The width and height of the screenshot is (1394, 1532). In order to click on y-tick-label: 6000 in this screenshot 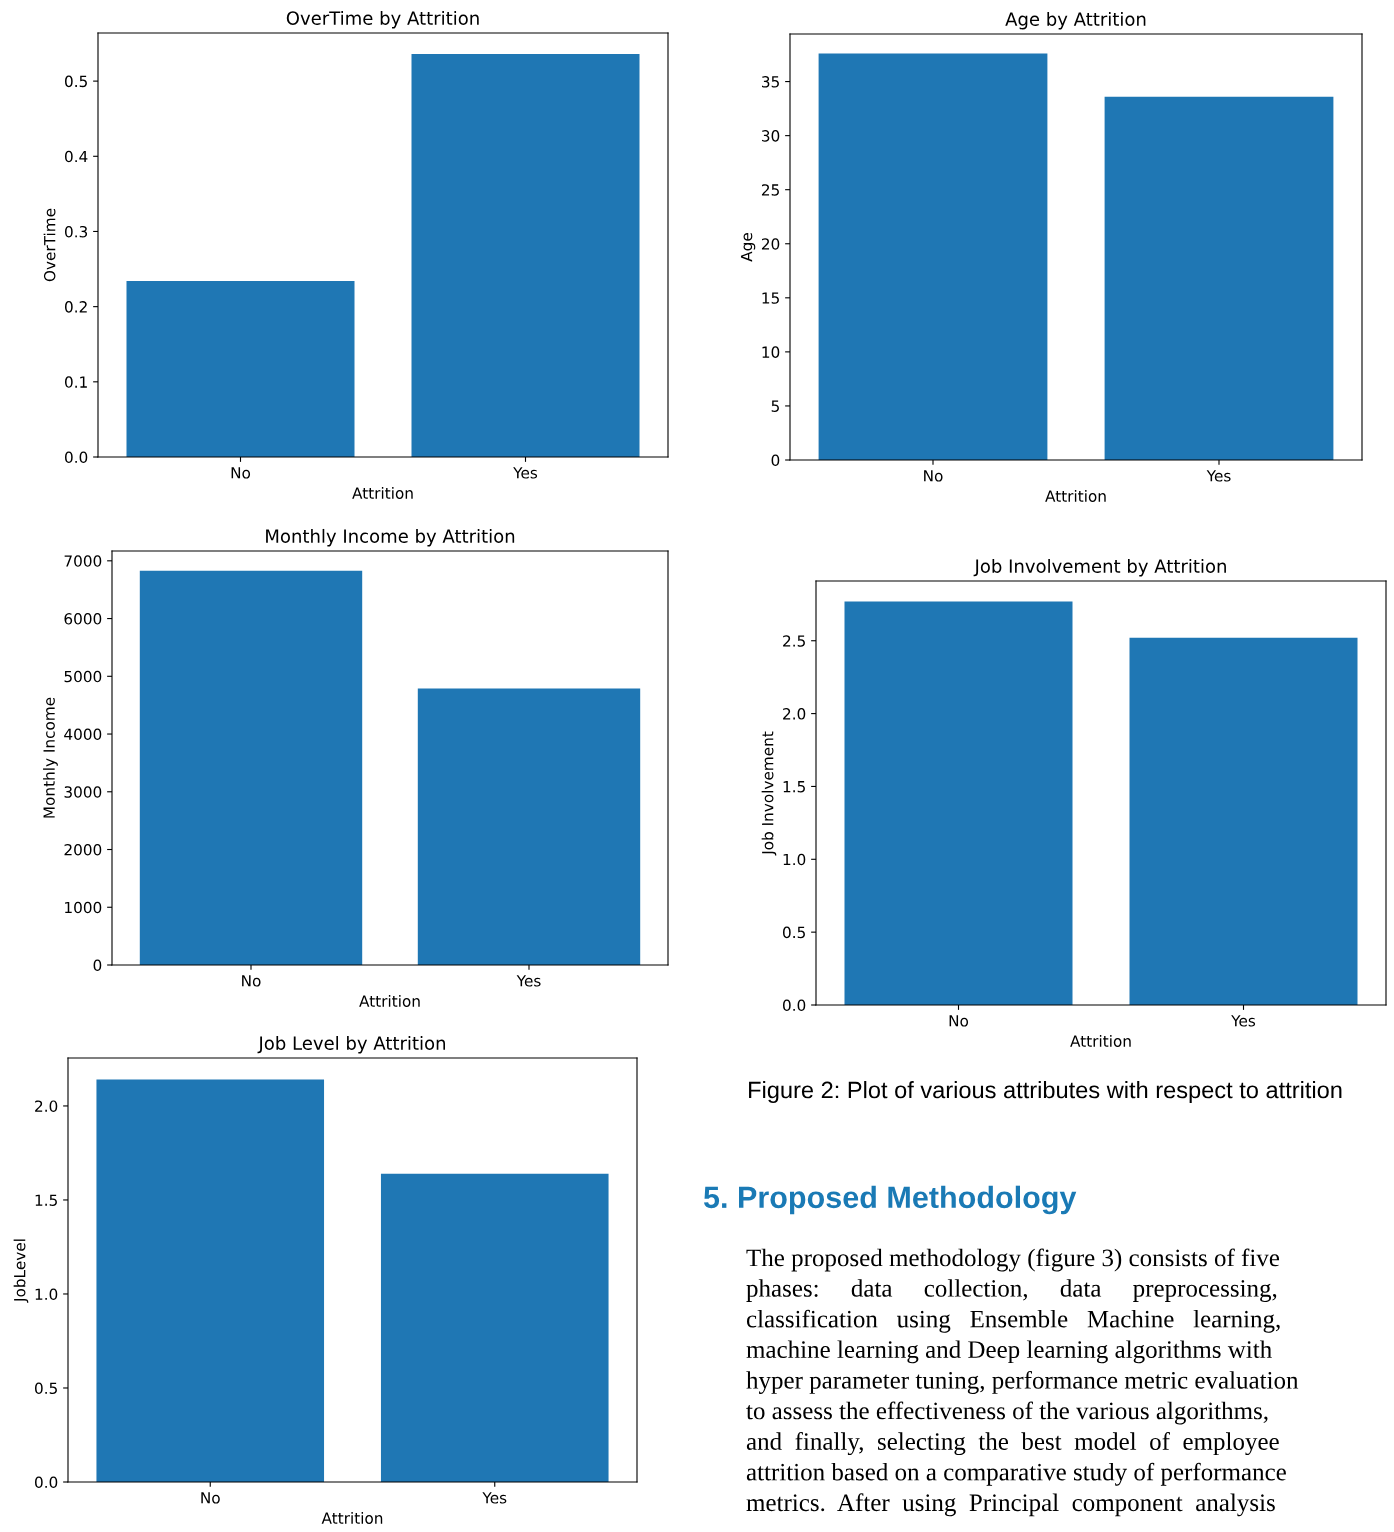, I will do `click(83, 619)`.